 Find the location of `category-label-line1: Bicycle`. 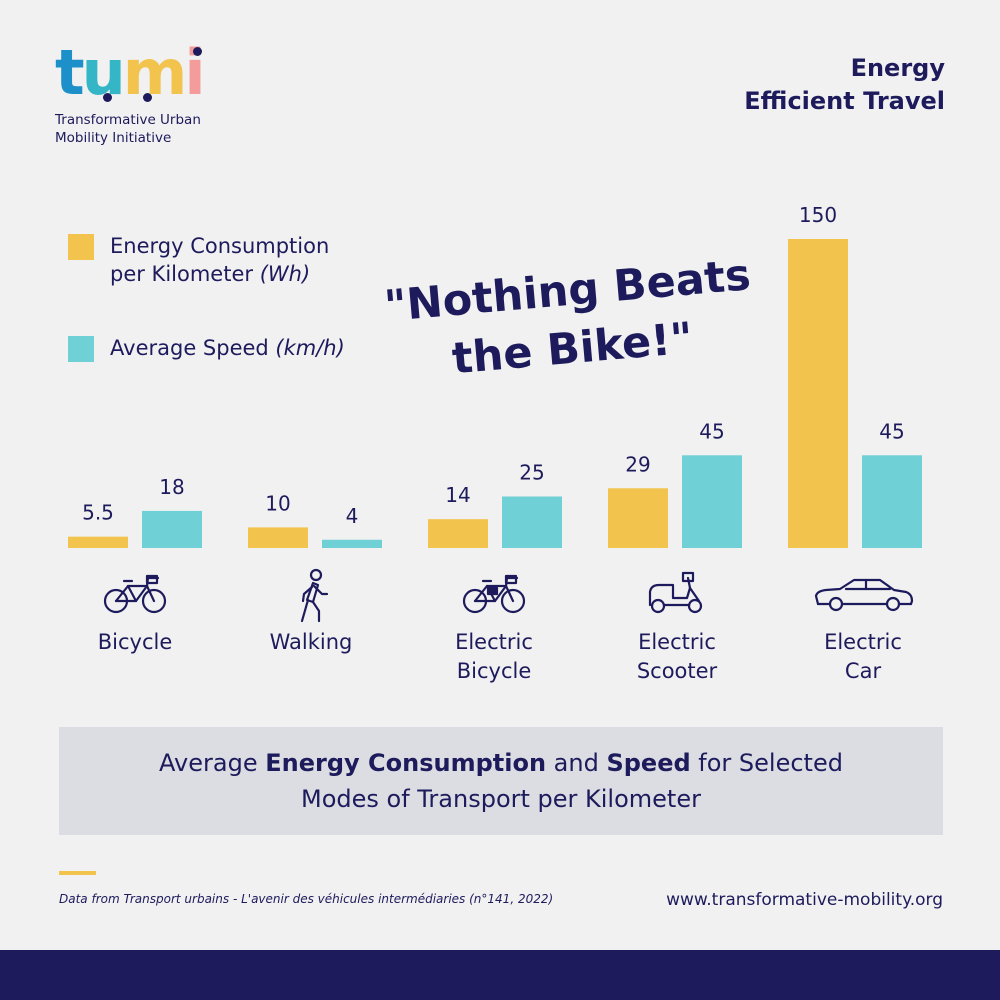

category-label-line1: Bicycle is located at coordinates (135, 642).